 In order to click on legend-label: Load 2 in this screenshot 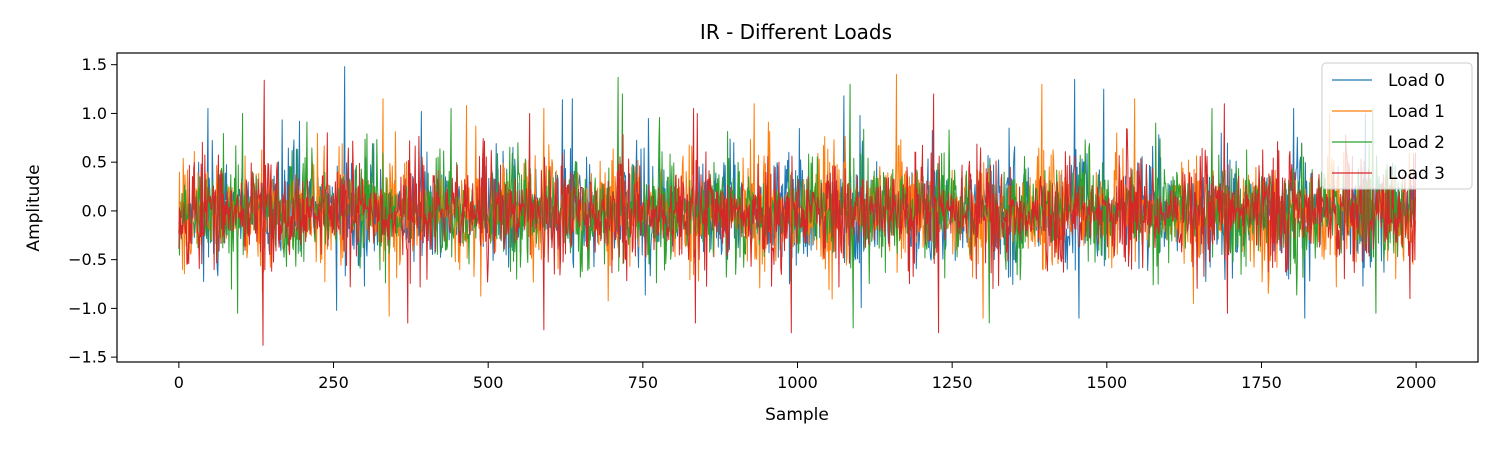, I will do `click(1416, 143)`.